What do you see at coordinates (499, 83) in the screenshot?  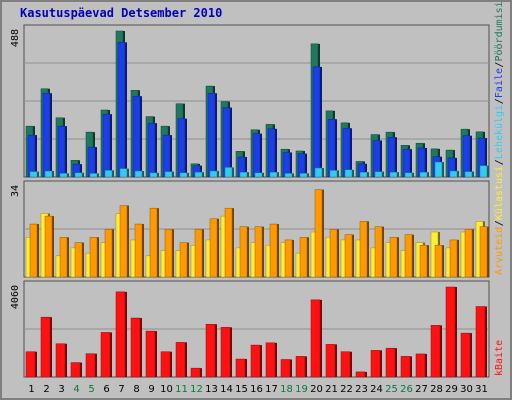 I see `legend-files: Faile` at bounding box center [499, 83].